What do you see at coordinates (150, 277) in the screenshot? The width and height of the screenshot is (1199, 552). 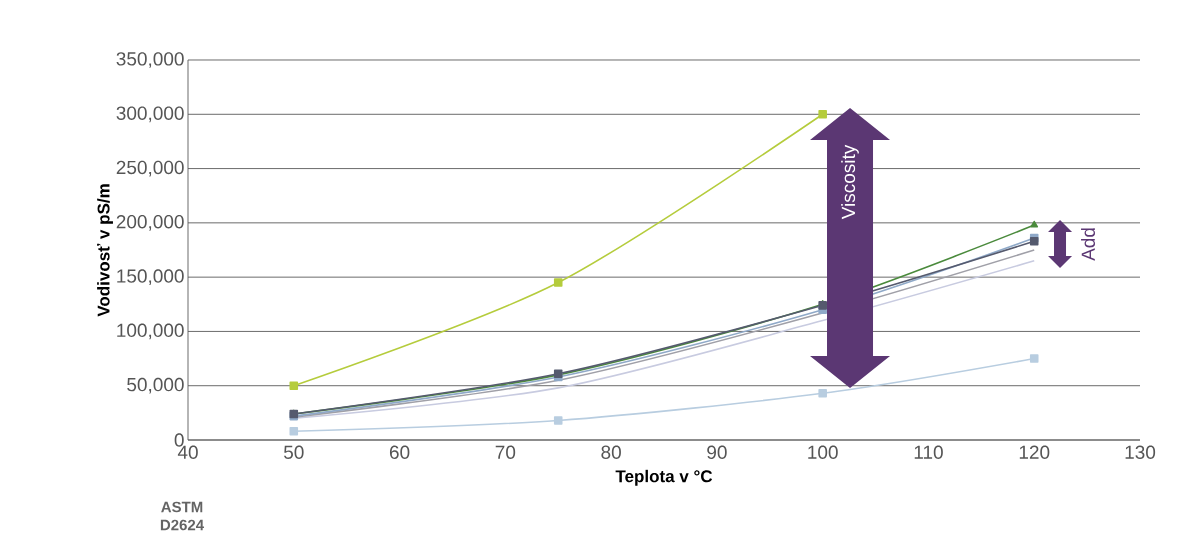 I see `y-tick-label: 150,000` at bounding box center [150, 277].